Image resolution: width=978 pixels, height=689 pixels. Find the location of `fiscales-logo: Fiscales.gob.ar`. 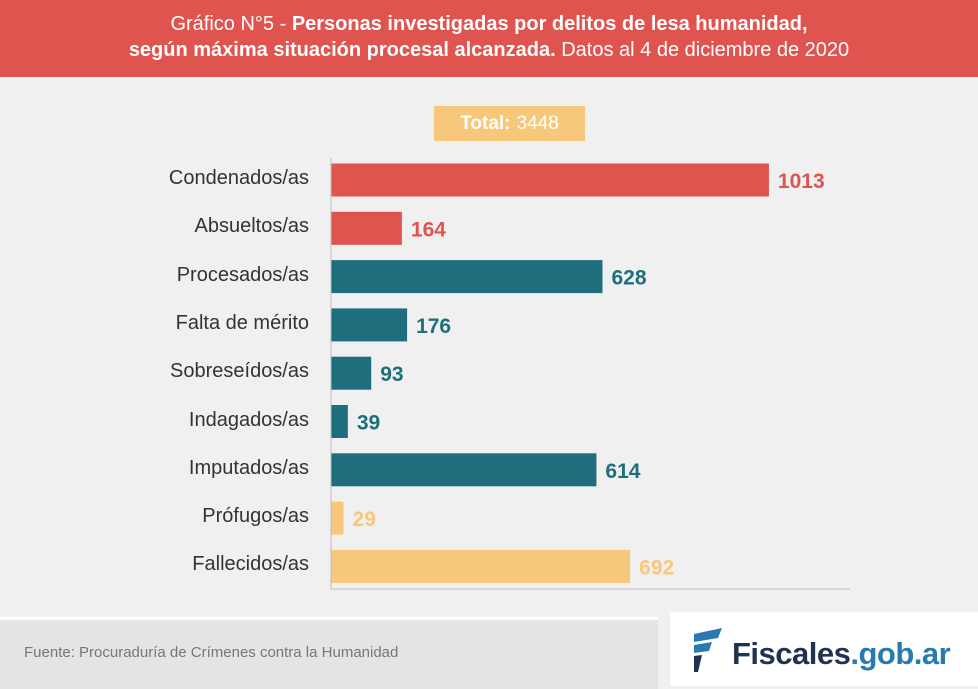

fiscales-logo: Fiscales.gob.ar is located at coordinates (824, 649).